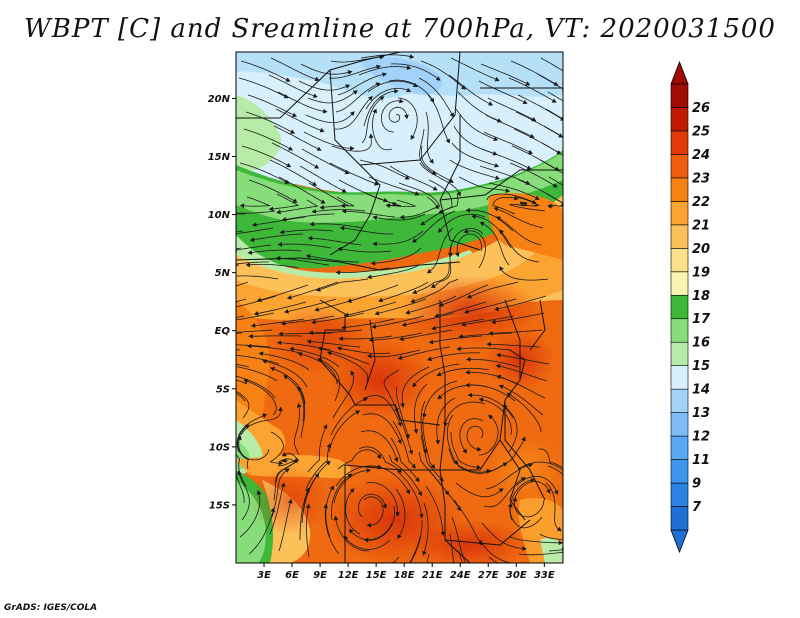  What do you see at coordinates (690, 307) in the screenshot?
I see `colorbar: 7 9 11 12 13 14 15 16 17 18 19 20 21 22 23 24 25 26` at bounding box center [690, 307].